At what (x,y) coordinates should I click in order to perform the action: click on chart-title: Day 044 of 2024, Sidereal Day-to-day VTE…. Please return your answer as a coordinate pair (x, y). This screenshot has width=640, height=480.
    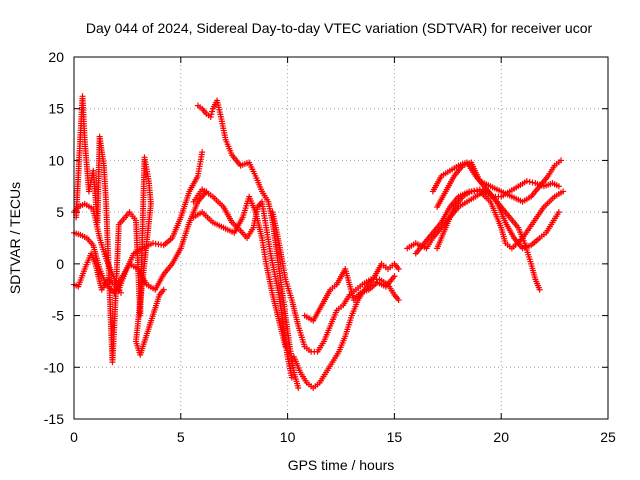
    Looking at the image, I should click on (339, 28).